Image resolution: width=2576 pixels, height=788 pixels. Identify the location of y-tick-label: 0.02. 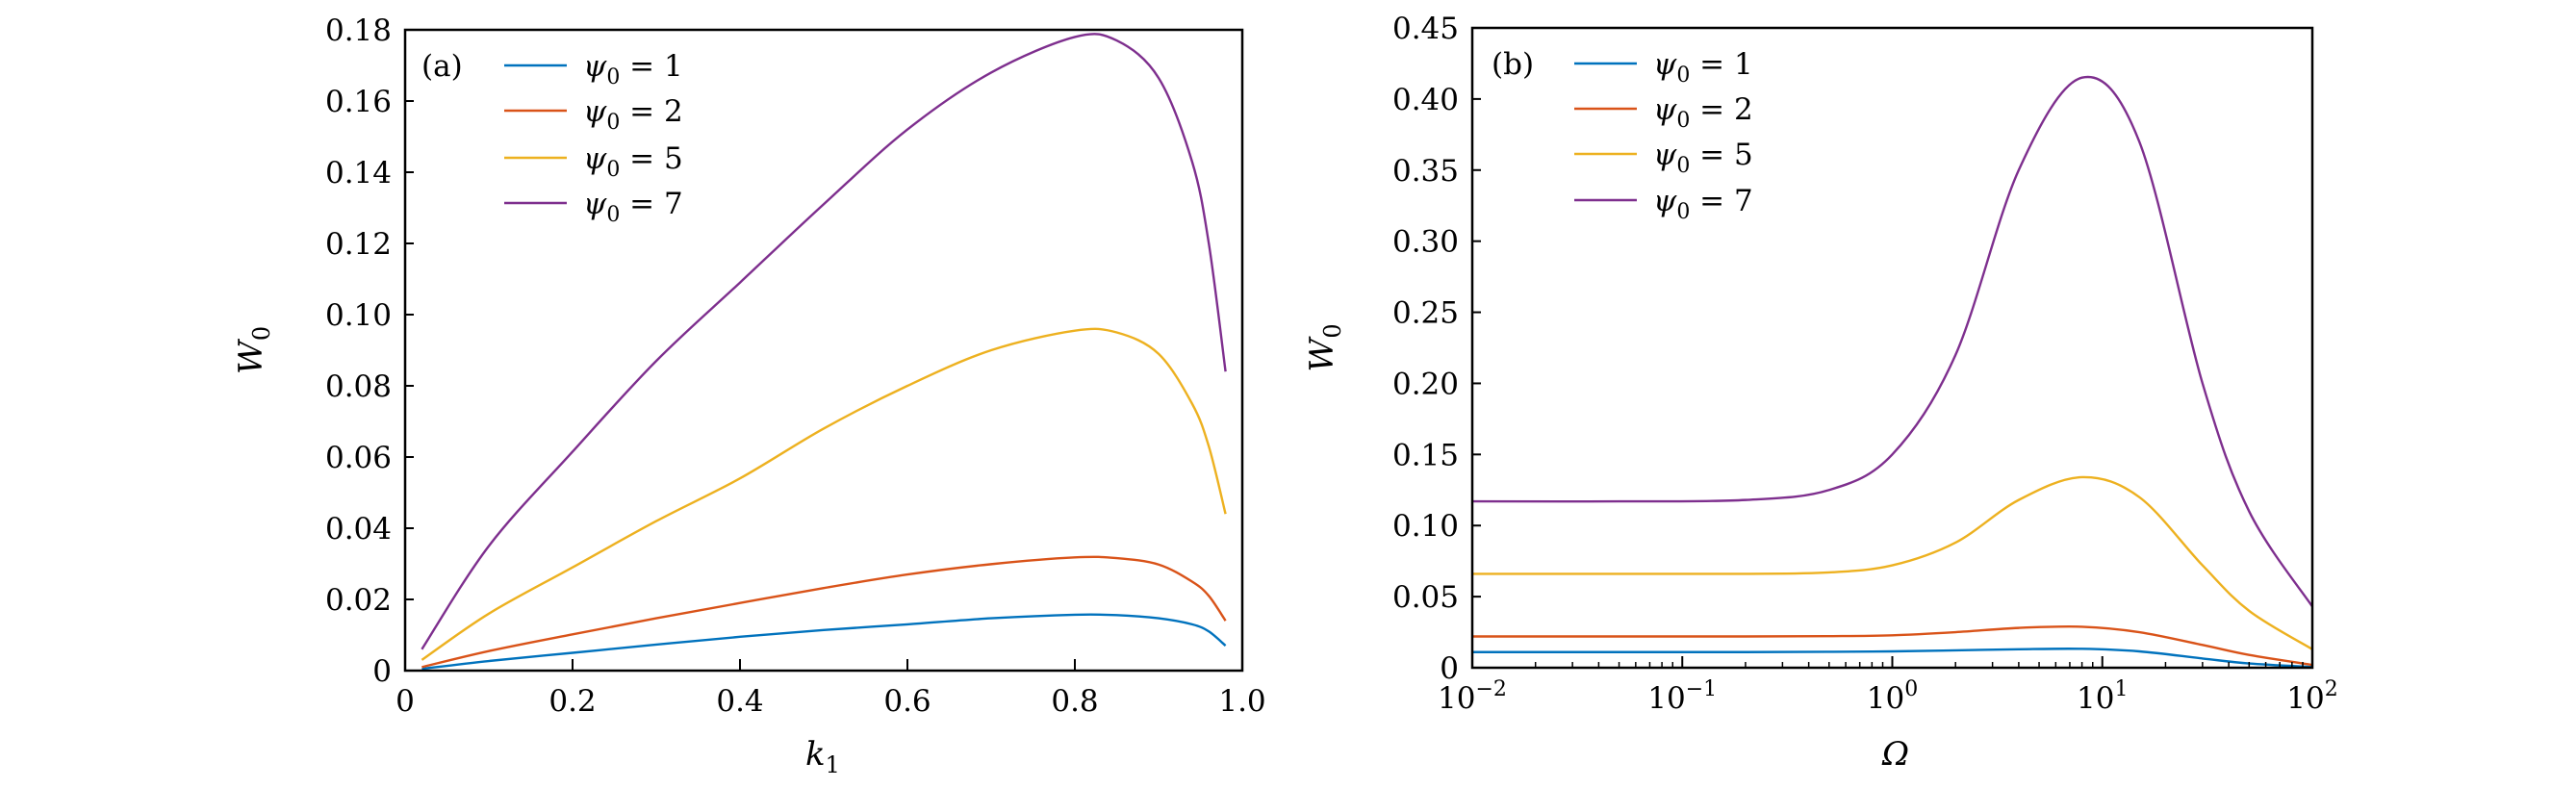
(358, 601).